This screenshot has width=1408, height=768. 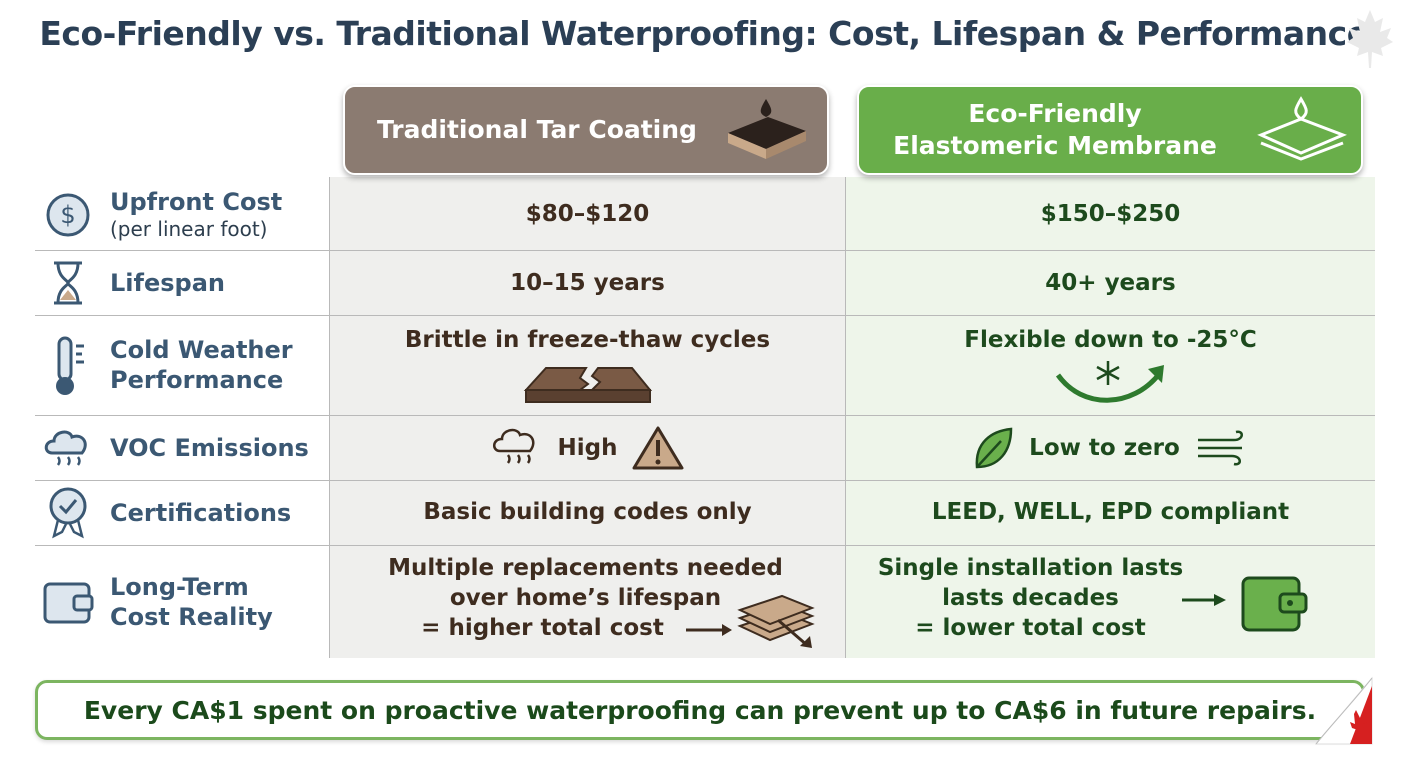 What do you see at coordinates (750, 621) in the screenshot?
I see `arrow-money-icon` at bounding box center [750, 621].